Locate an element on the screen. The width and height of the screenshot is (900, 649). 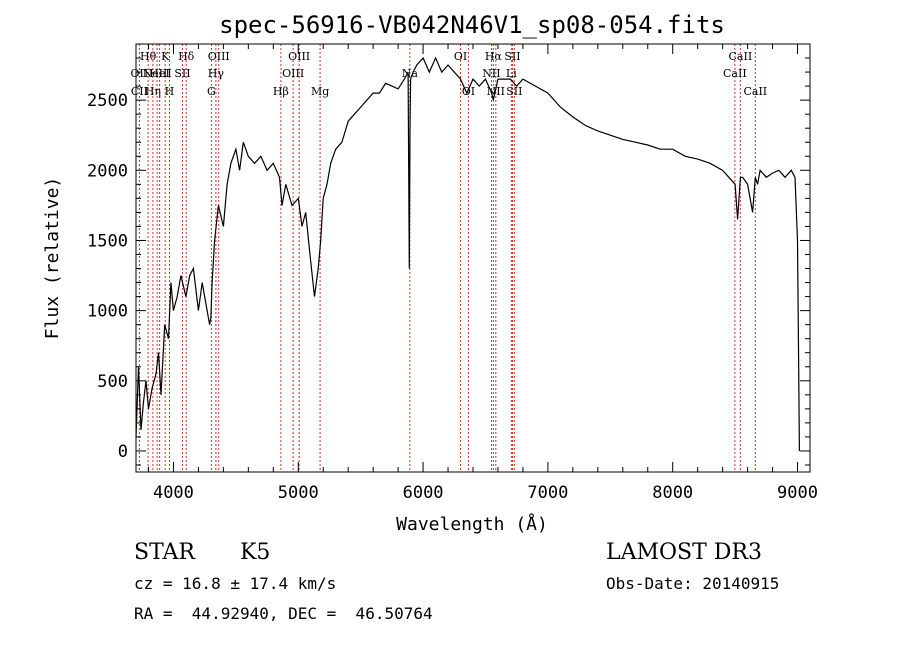
survey-name: LAMOST DR3 is located at coordinates (684, 552).